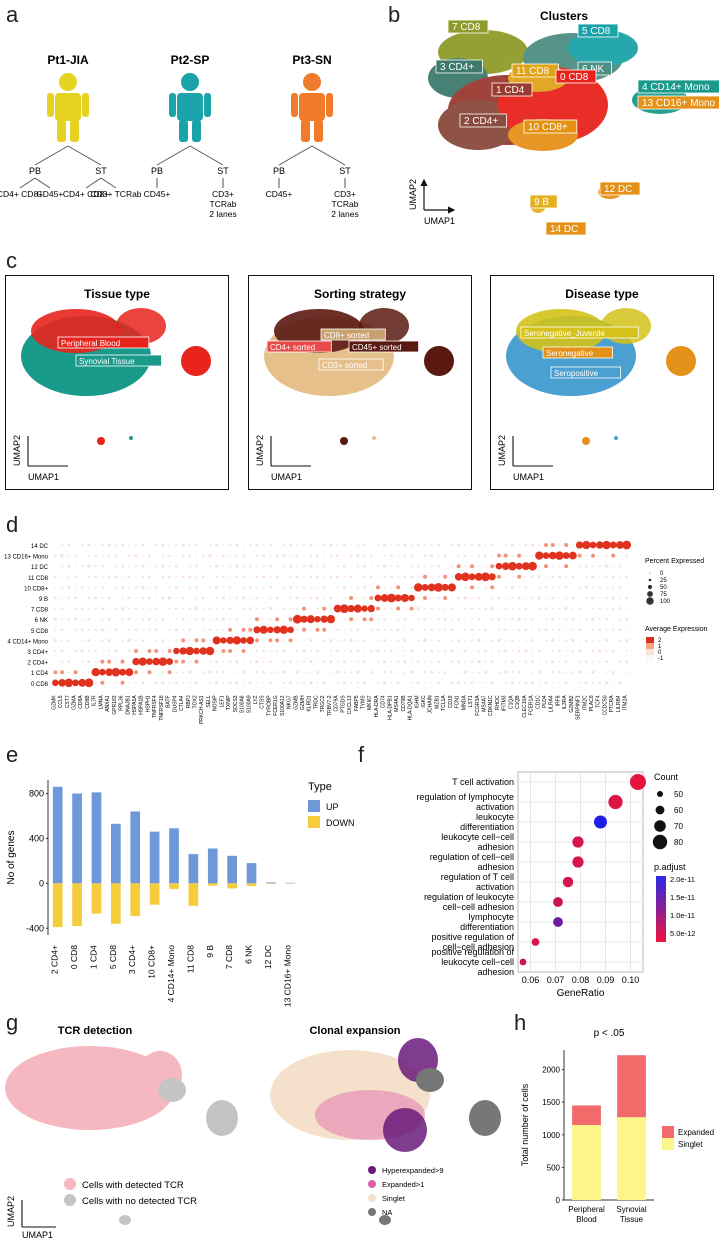 The height and width of the screenshot is (1240, 719). What do you see at coordinates (337, 703) in the screenshot?
I see `dotplot-gene-label: CD79A` at bounding box center [337, 703].